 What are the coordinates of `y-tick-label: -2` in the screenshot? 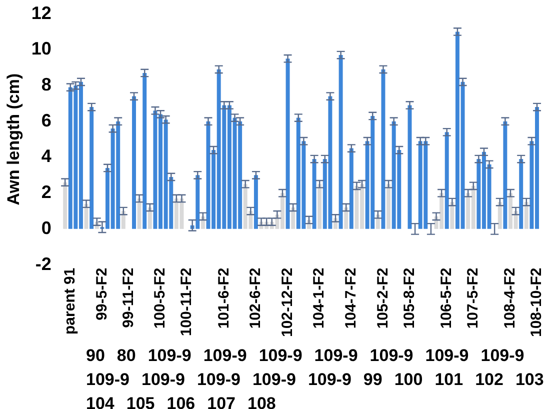 It's located at (43, 264).